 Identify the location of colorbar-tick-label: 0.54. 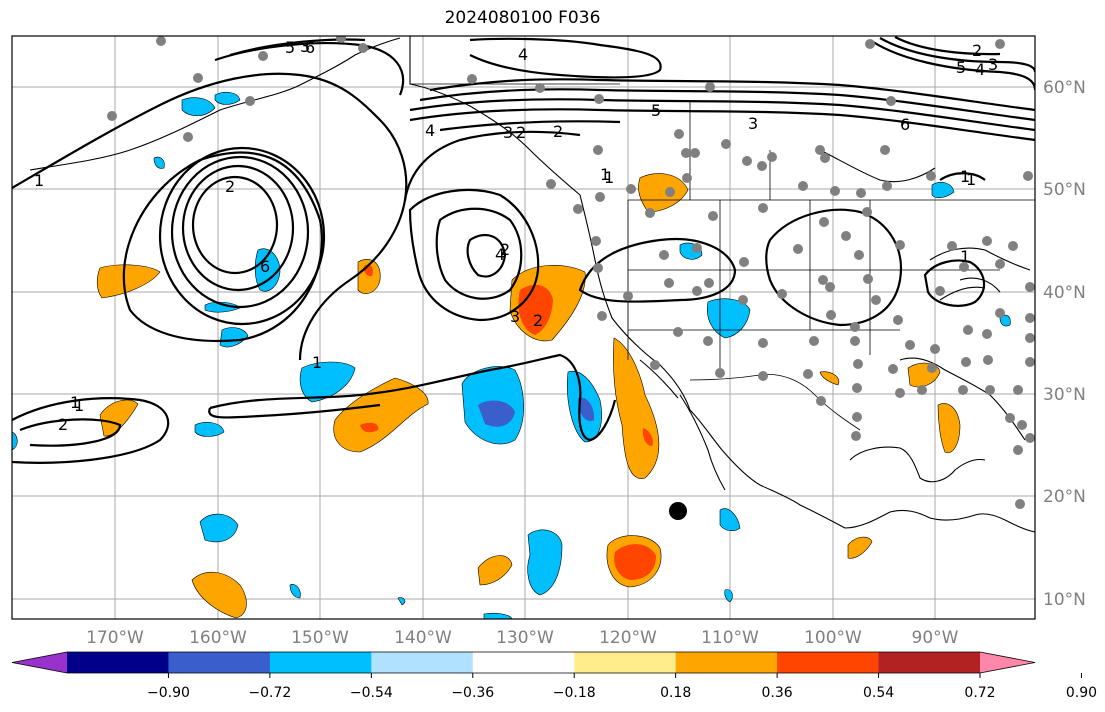
(878, 693).